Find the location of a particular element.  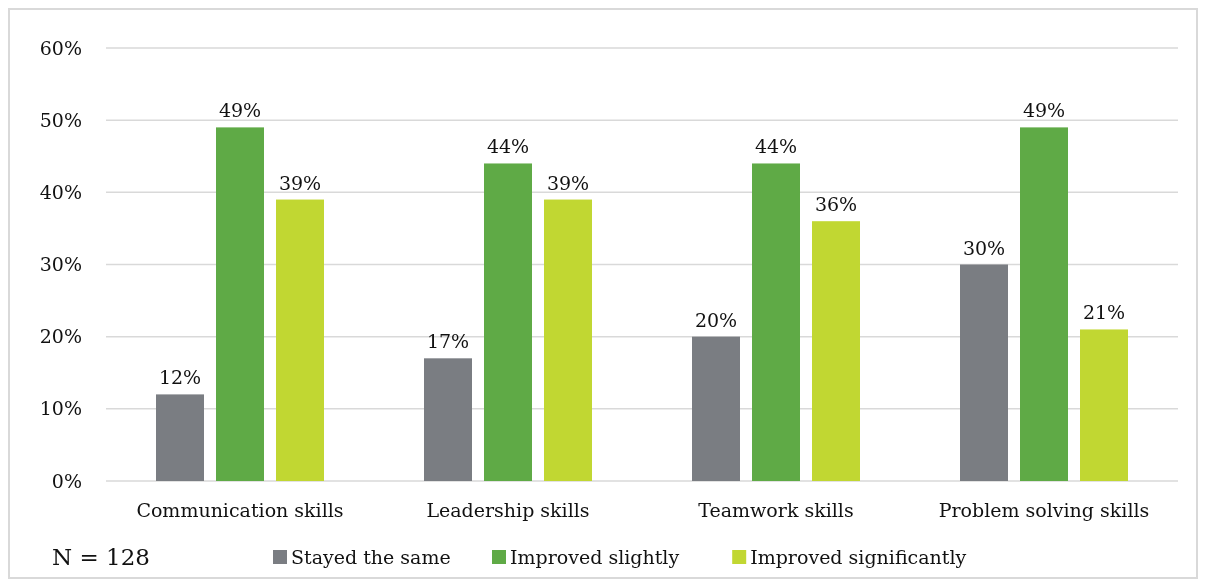

x-tick-label: Communication skills is located at coordinates (240, 510).